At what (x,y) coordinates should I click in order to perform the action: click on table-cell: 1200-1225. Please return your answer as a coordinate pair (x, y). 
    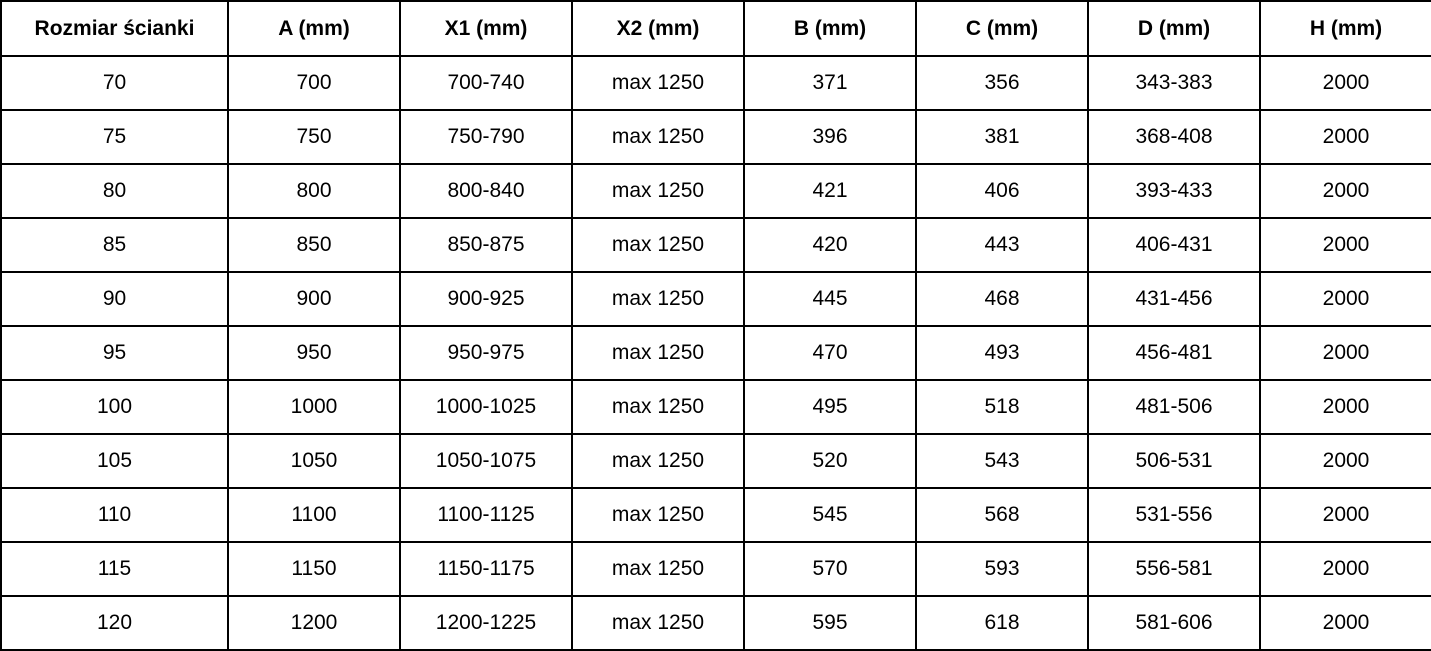
    Looking at the image, I should click on (486, 623).